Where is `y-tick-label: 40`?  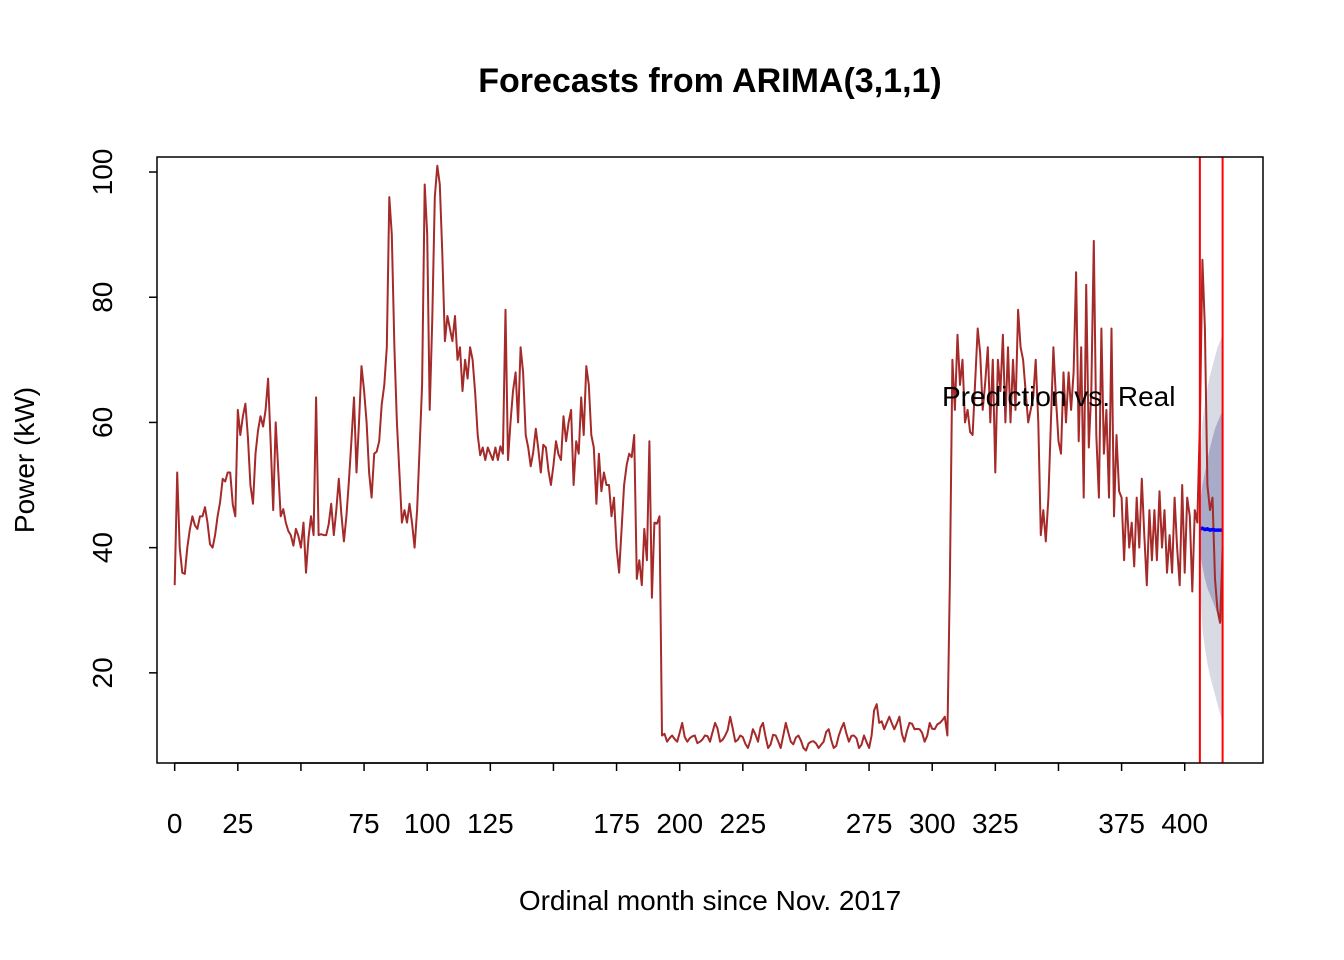 y-tick-label: 40 is located at coordinates (102, 547).